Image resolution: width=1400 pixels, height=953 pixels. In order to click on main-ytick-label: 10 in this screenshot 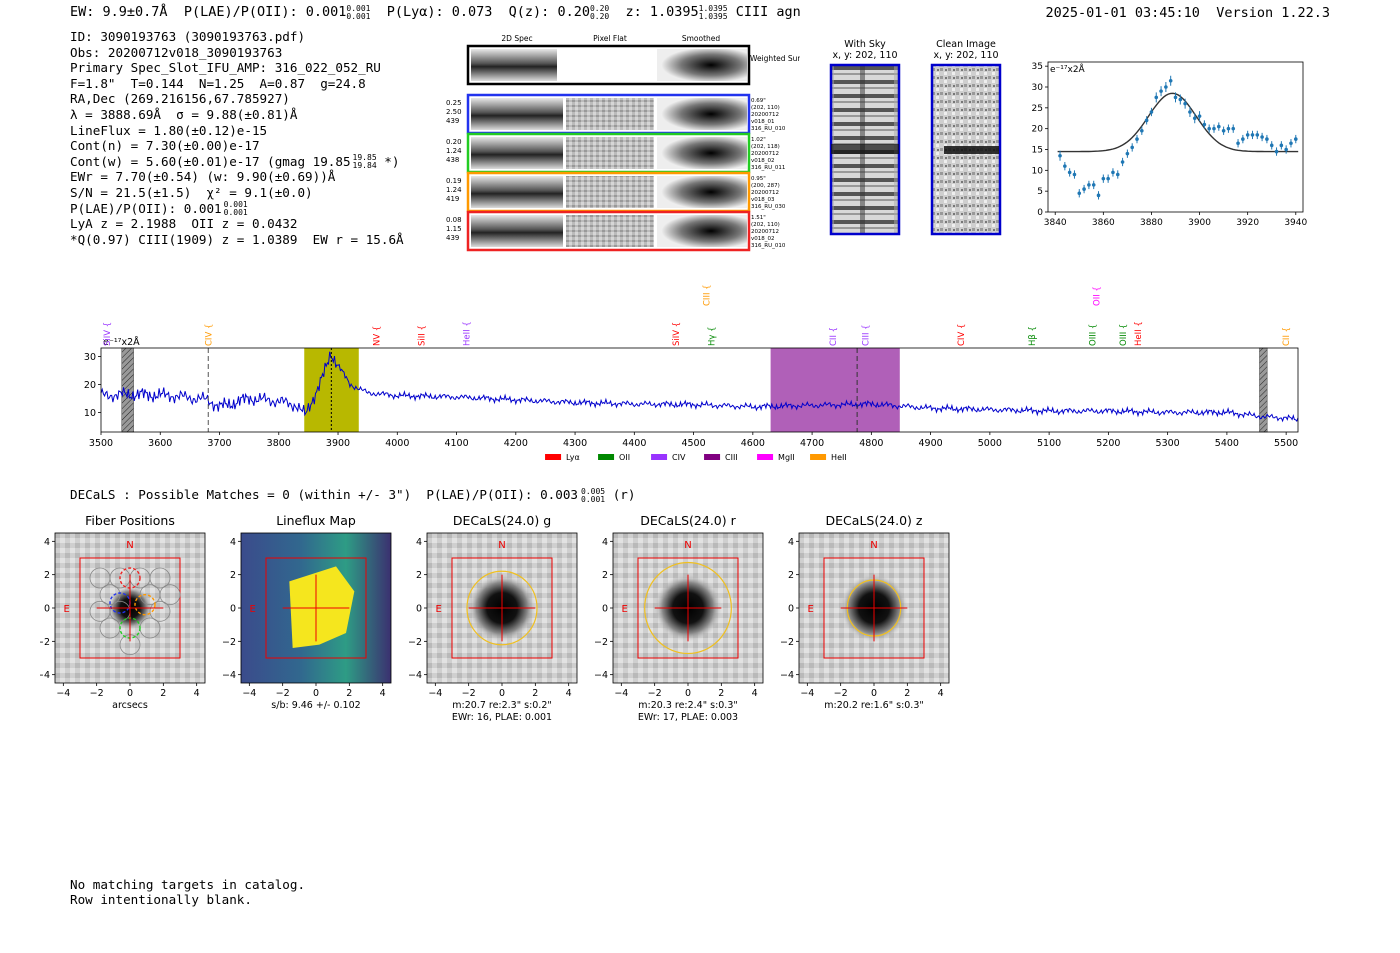, I will do `click(90, 413)`.